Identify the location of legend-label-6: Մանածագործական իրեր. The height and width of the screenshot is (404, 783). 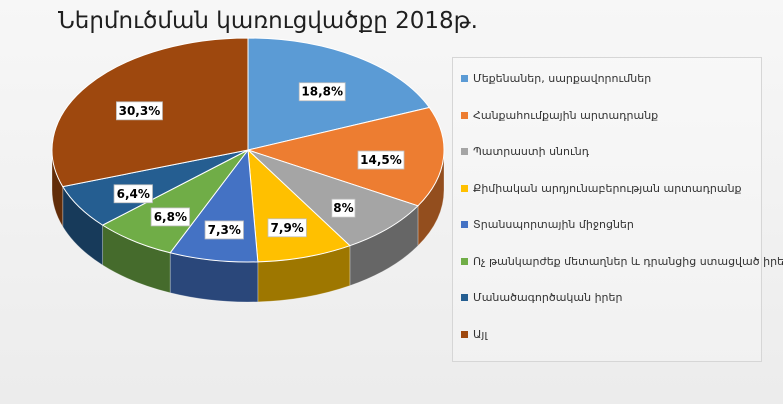
(548, 297).